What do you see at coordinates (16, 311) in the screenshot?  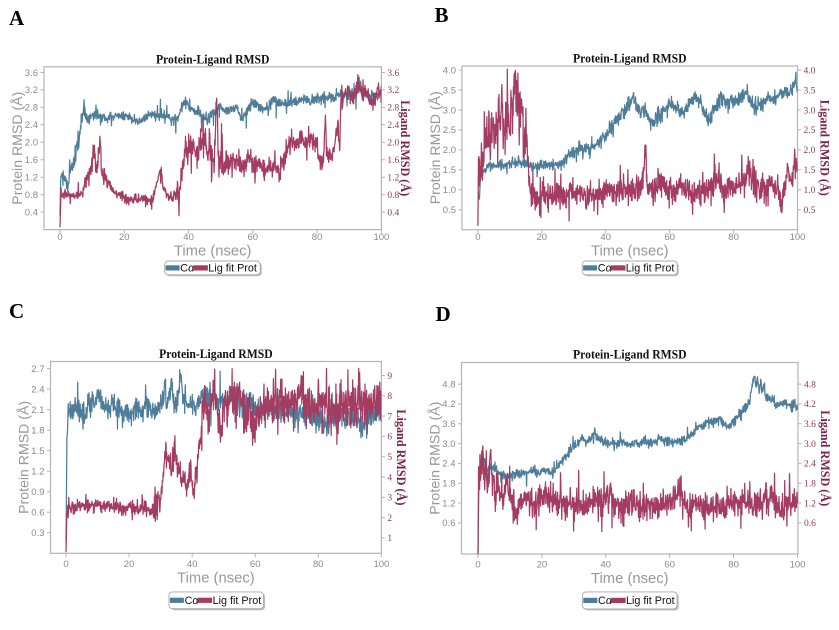 I see `svg-text: C` at bounding box center [16, 311].